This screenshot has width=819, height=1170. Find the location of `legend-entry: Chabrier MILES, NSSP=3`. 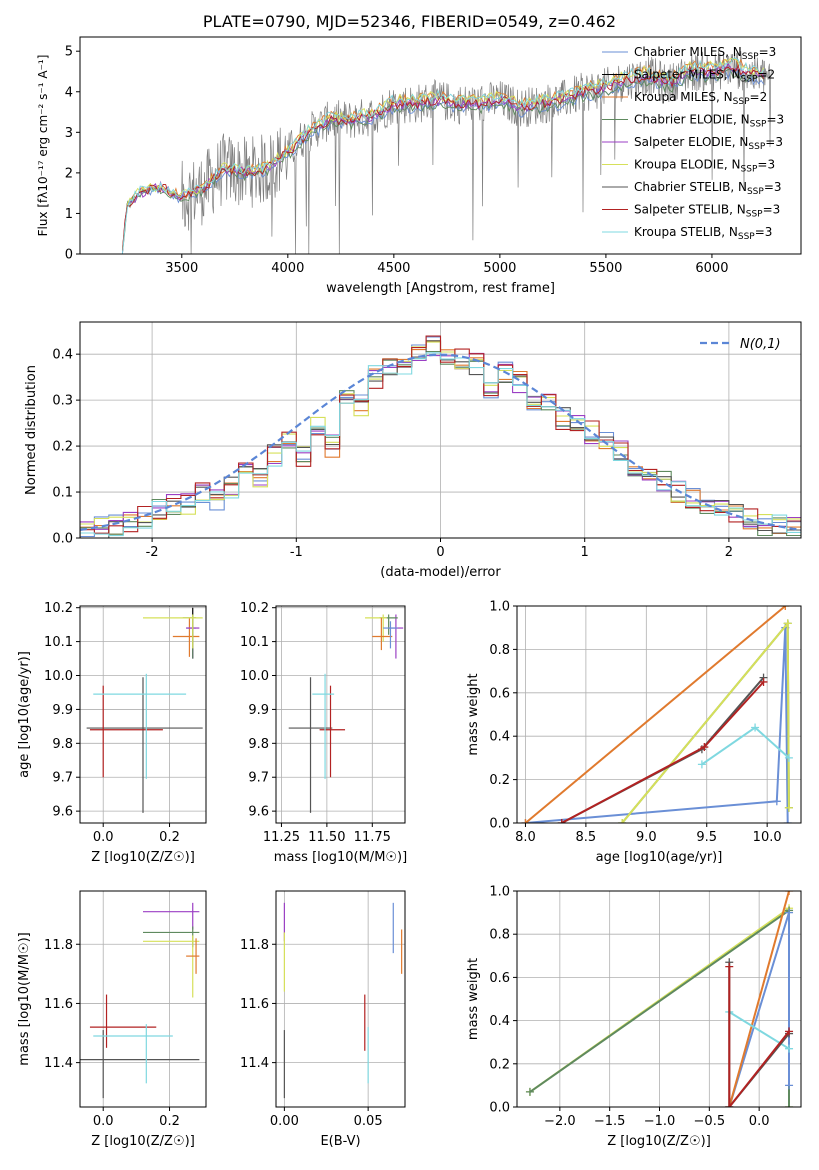

legend-entry: Chabrier MILES, NSSP=3 is located at coordinates (705, 53).